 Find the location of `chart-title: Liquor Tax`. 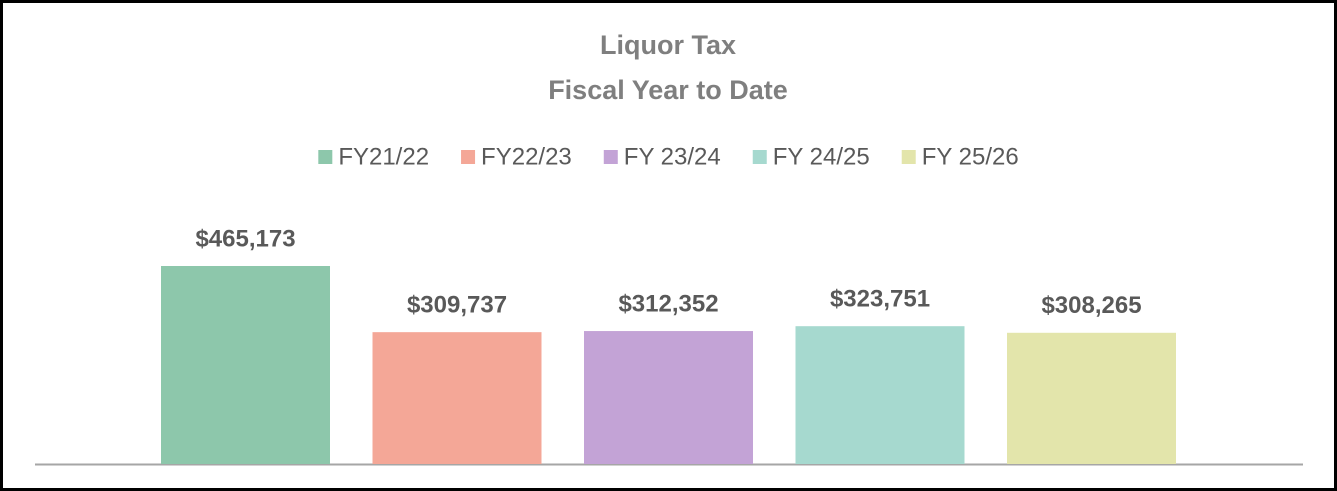

chart-title: Liquor Tax is located at coordinates (668, 45).